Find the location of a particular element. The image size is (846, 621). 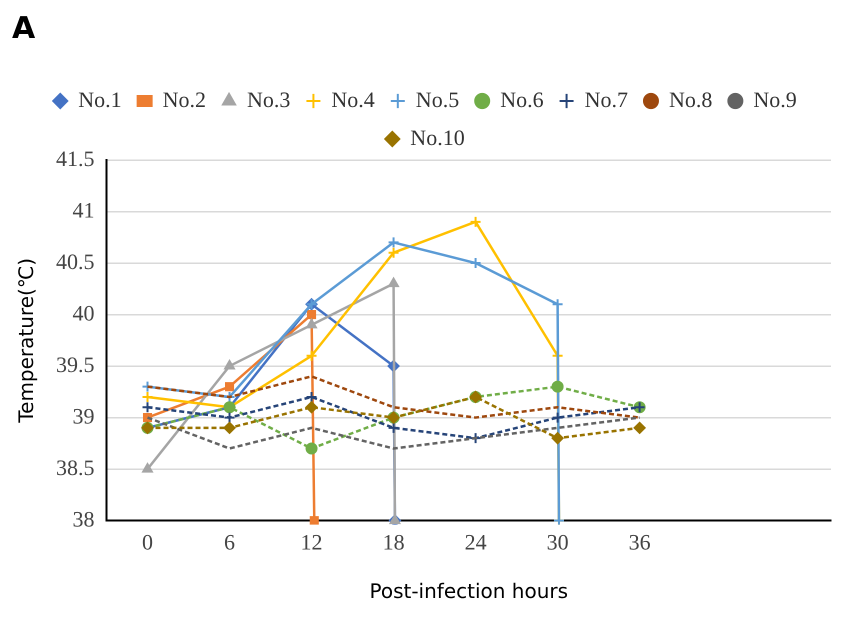

y-tick-label: 41.5 is located at coordinates (75, 158).